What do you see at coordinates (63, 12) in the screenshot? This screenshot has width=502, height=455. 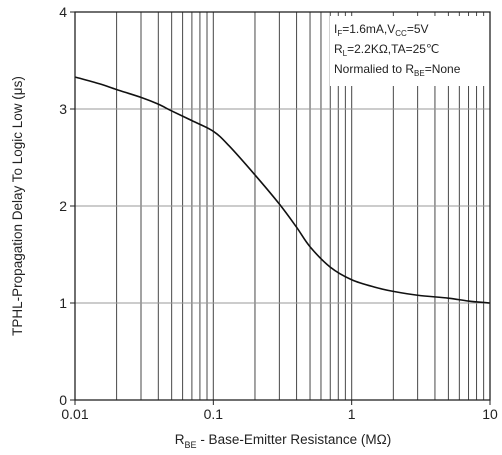 I see `y-tick-label: 4` at bounding box center [63, 12].